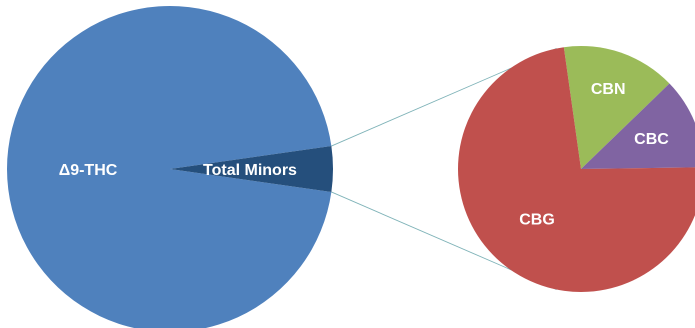 This screenshot has width=695, height=328. Describe the element at coordinates (537, 220) in the screenshot. I see `label-cbg: CBG` at that location.